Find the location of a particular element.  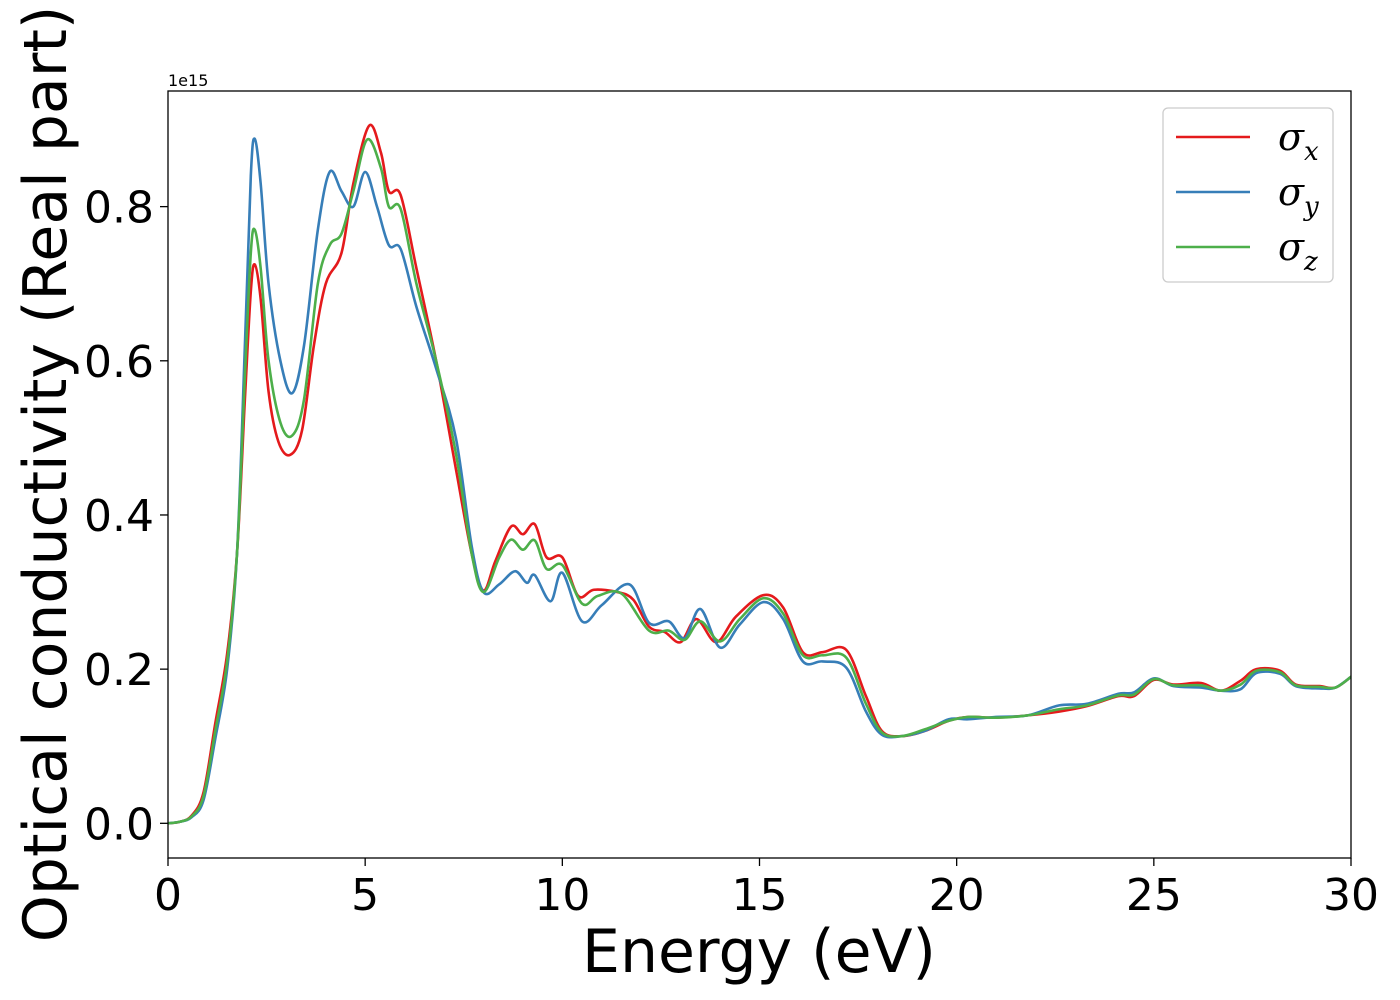

x-tick-label: 30 is located at coordinates (1351, 895).